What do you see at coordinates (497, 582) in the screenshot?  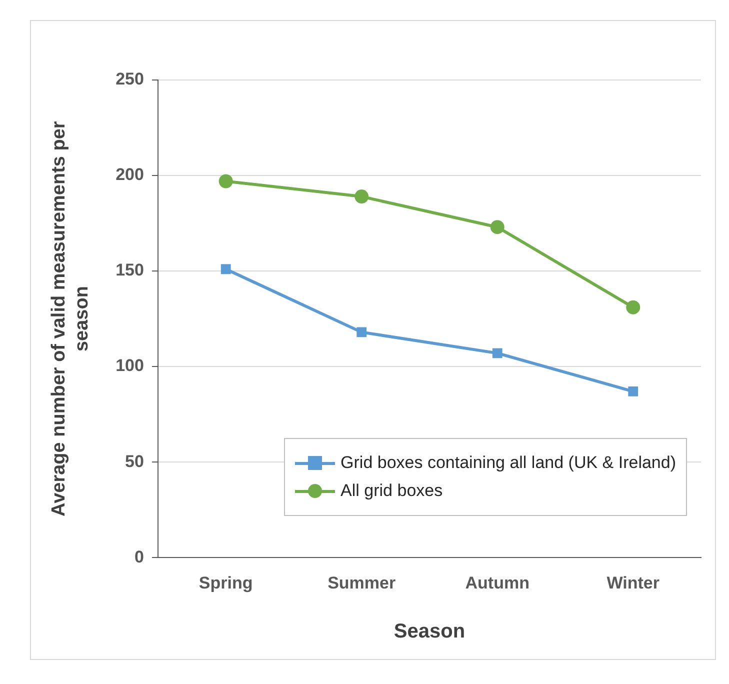 I see `x-tick-label: Autumn` at bounding box center [497, 582].